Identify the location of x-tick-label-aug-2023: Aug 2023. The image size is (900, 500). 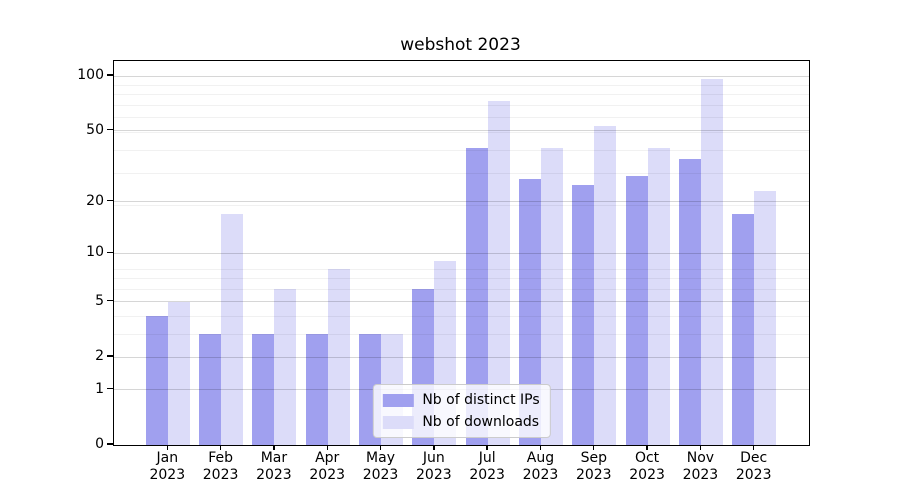
(540, 467).